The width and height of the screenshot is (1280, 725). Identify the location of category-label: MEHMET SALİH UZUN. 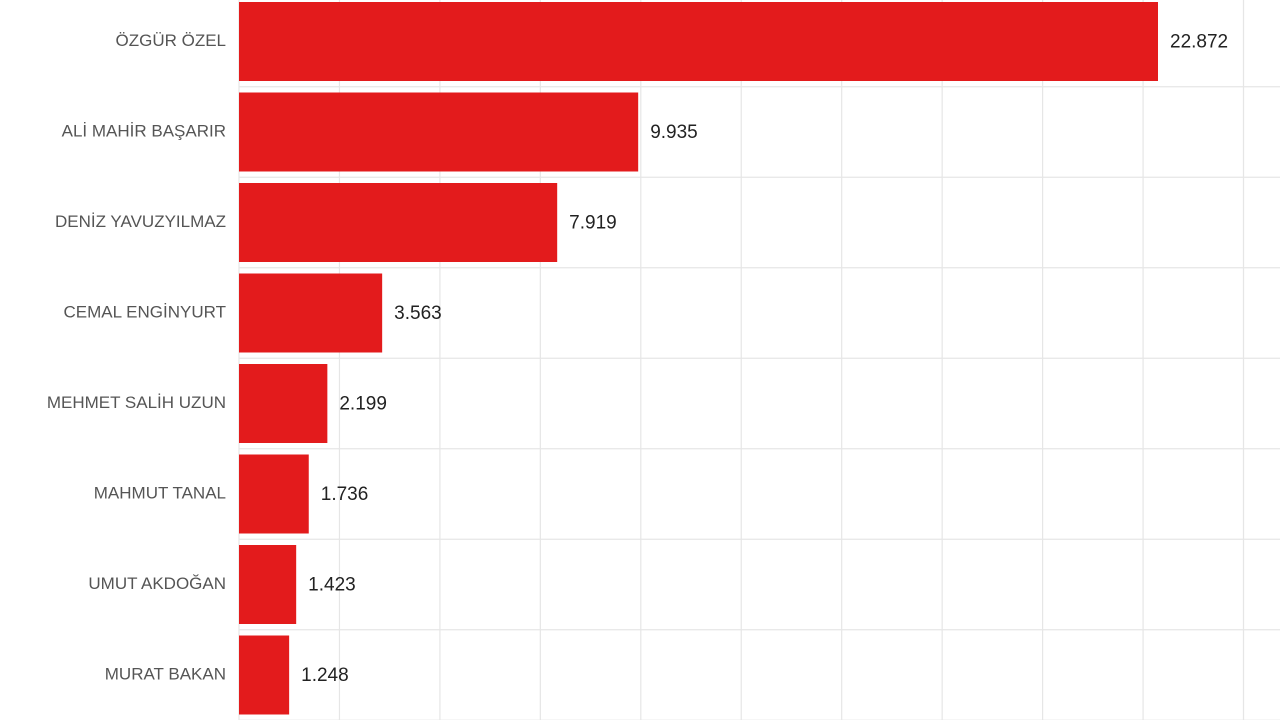
(136, 402).